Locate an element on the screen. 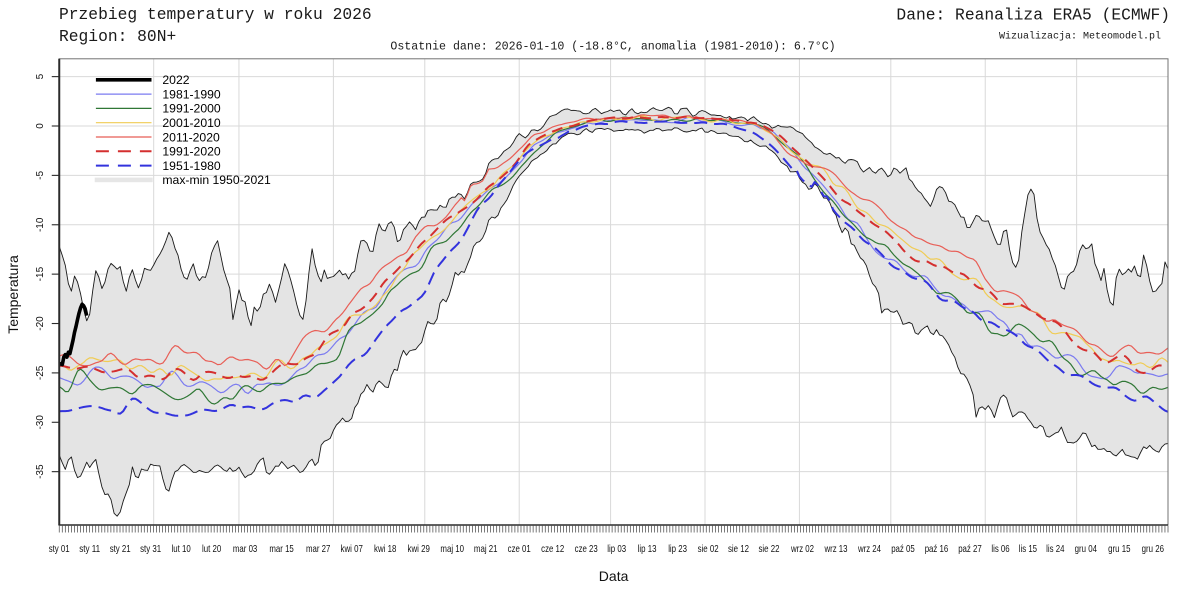 The width and height of the screenshot is (1200, 605). svg-text: sty 01 is located at coordinates (59, 549).